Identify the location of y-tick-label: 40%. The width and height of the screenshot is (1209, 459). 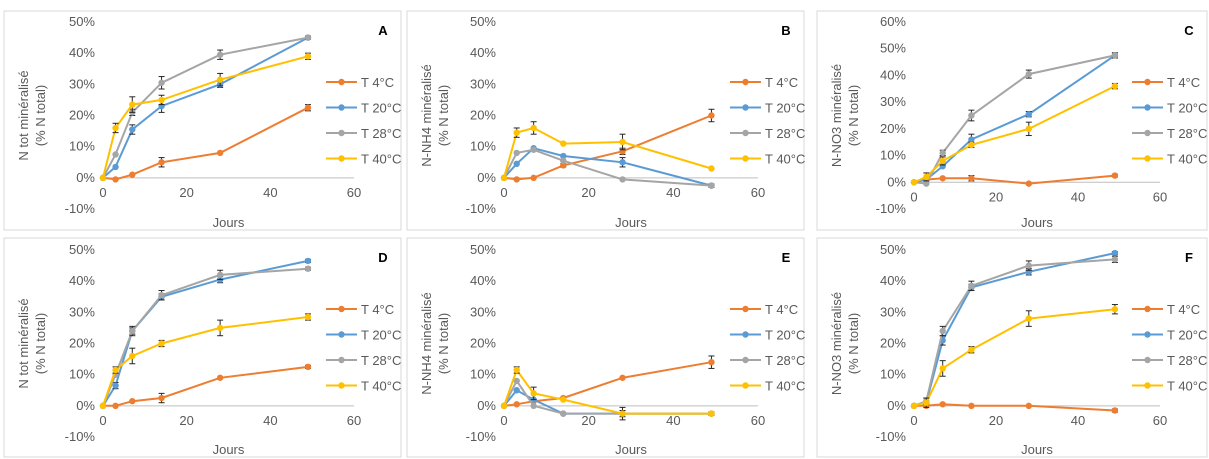
(893, 74).